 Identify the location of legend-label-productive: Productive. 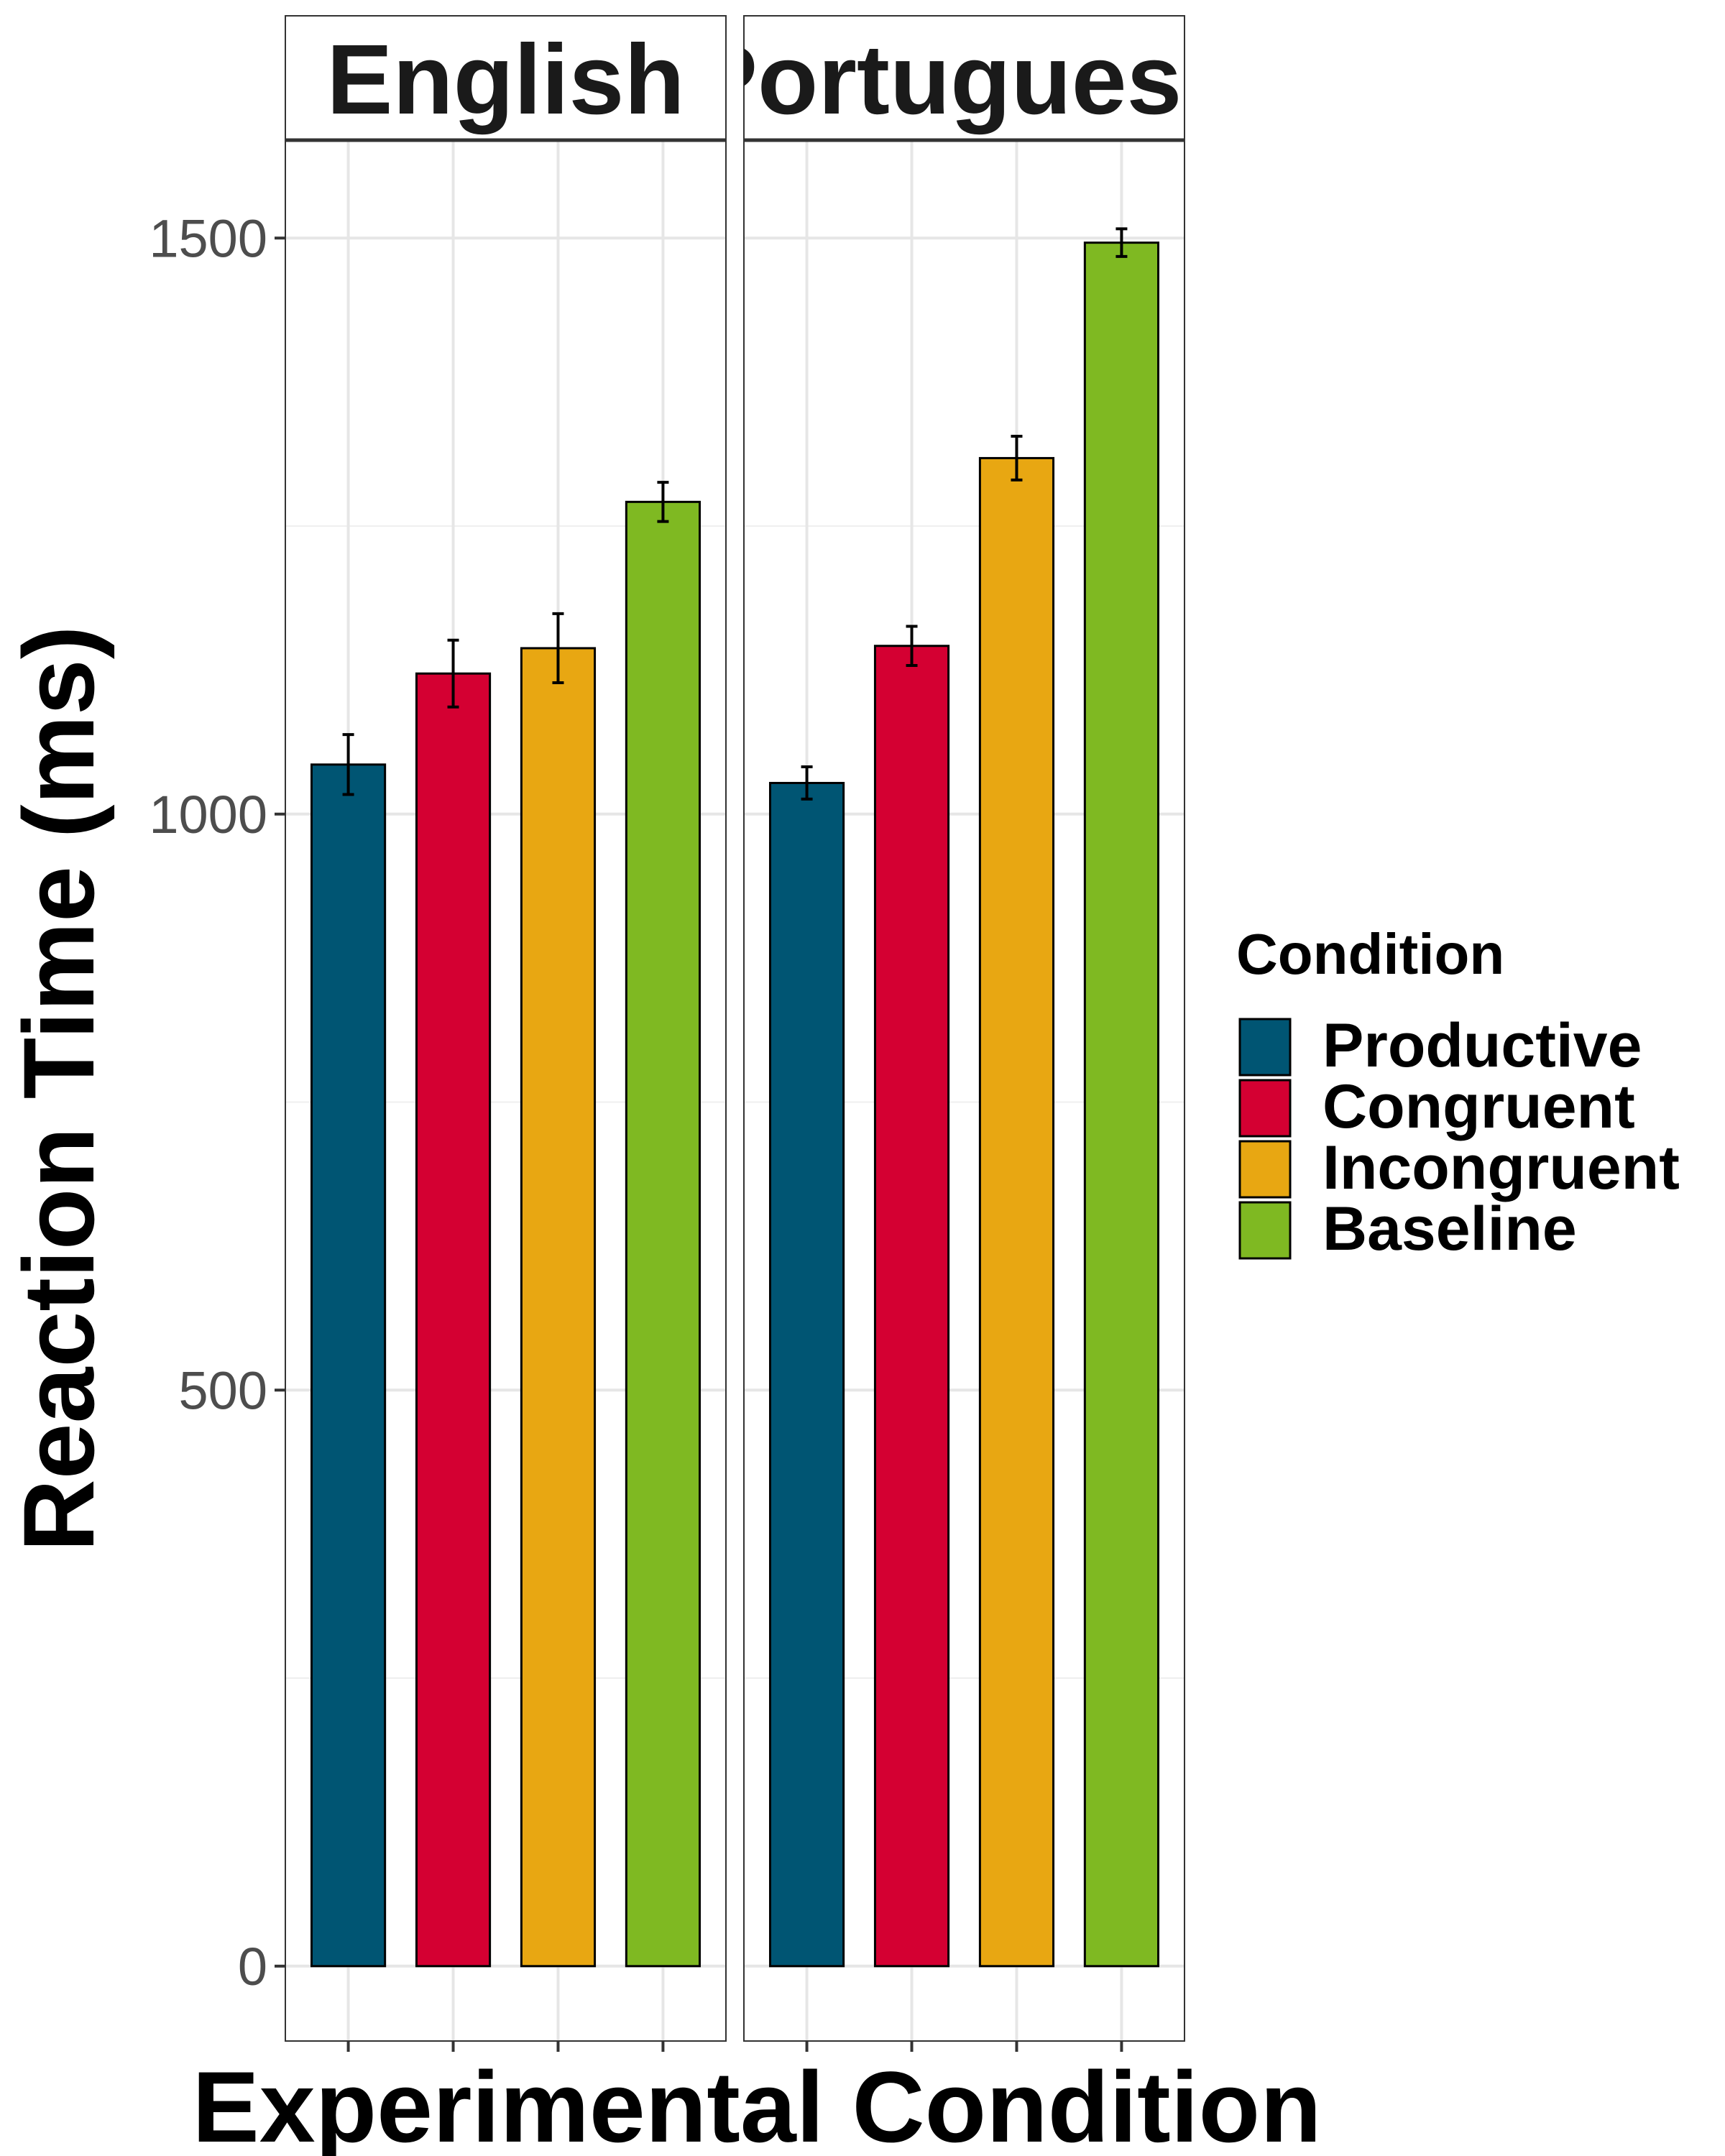
(1482, 1045).